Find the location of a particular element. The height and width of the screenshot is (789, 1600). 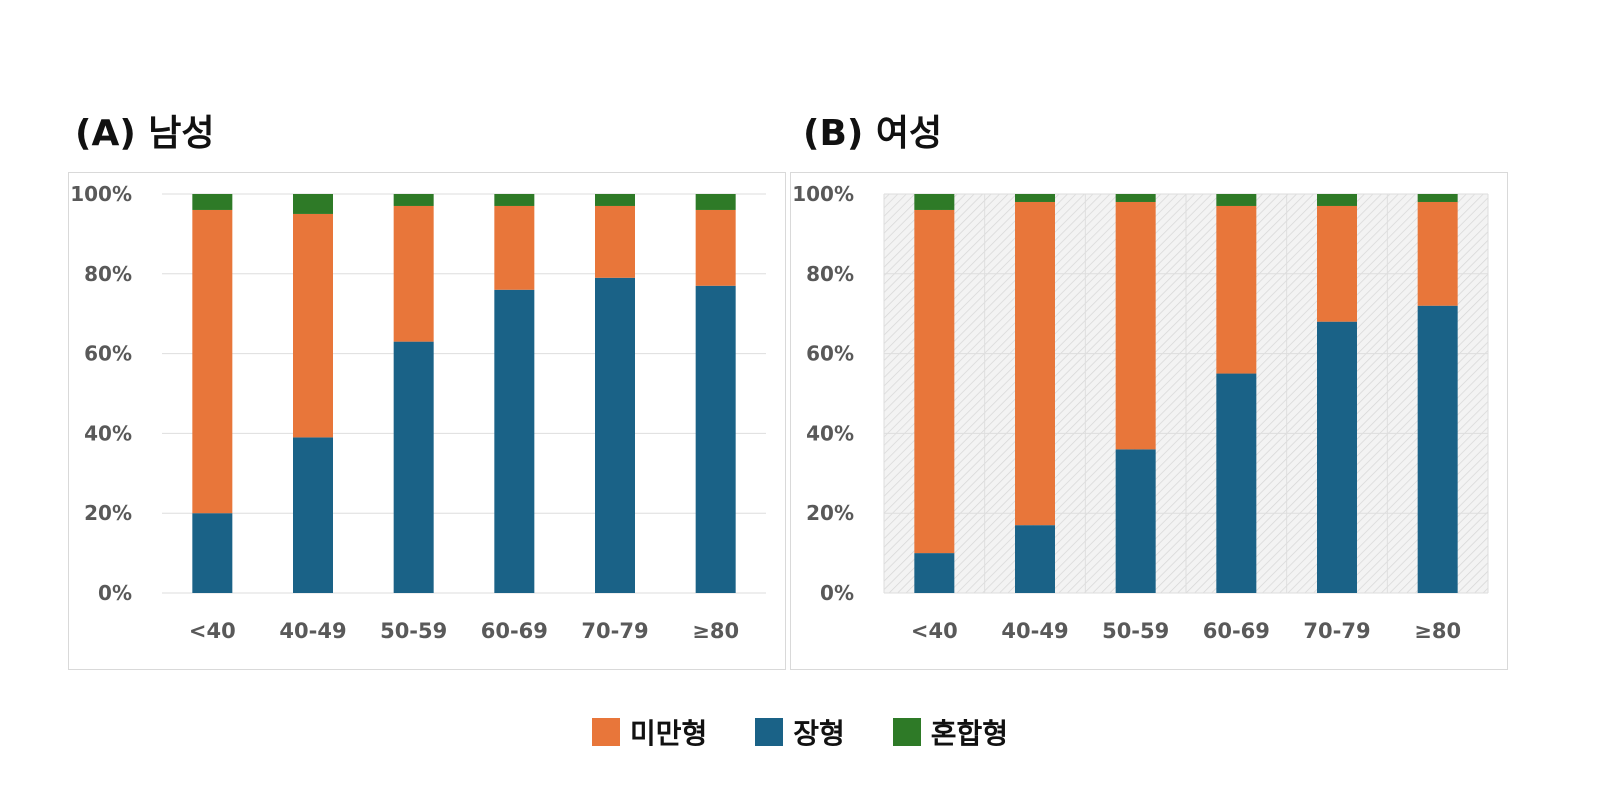

legend-label-hon-hap: 혼합형 is located at coordinates (969, 733).